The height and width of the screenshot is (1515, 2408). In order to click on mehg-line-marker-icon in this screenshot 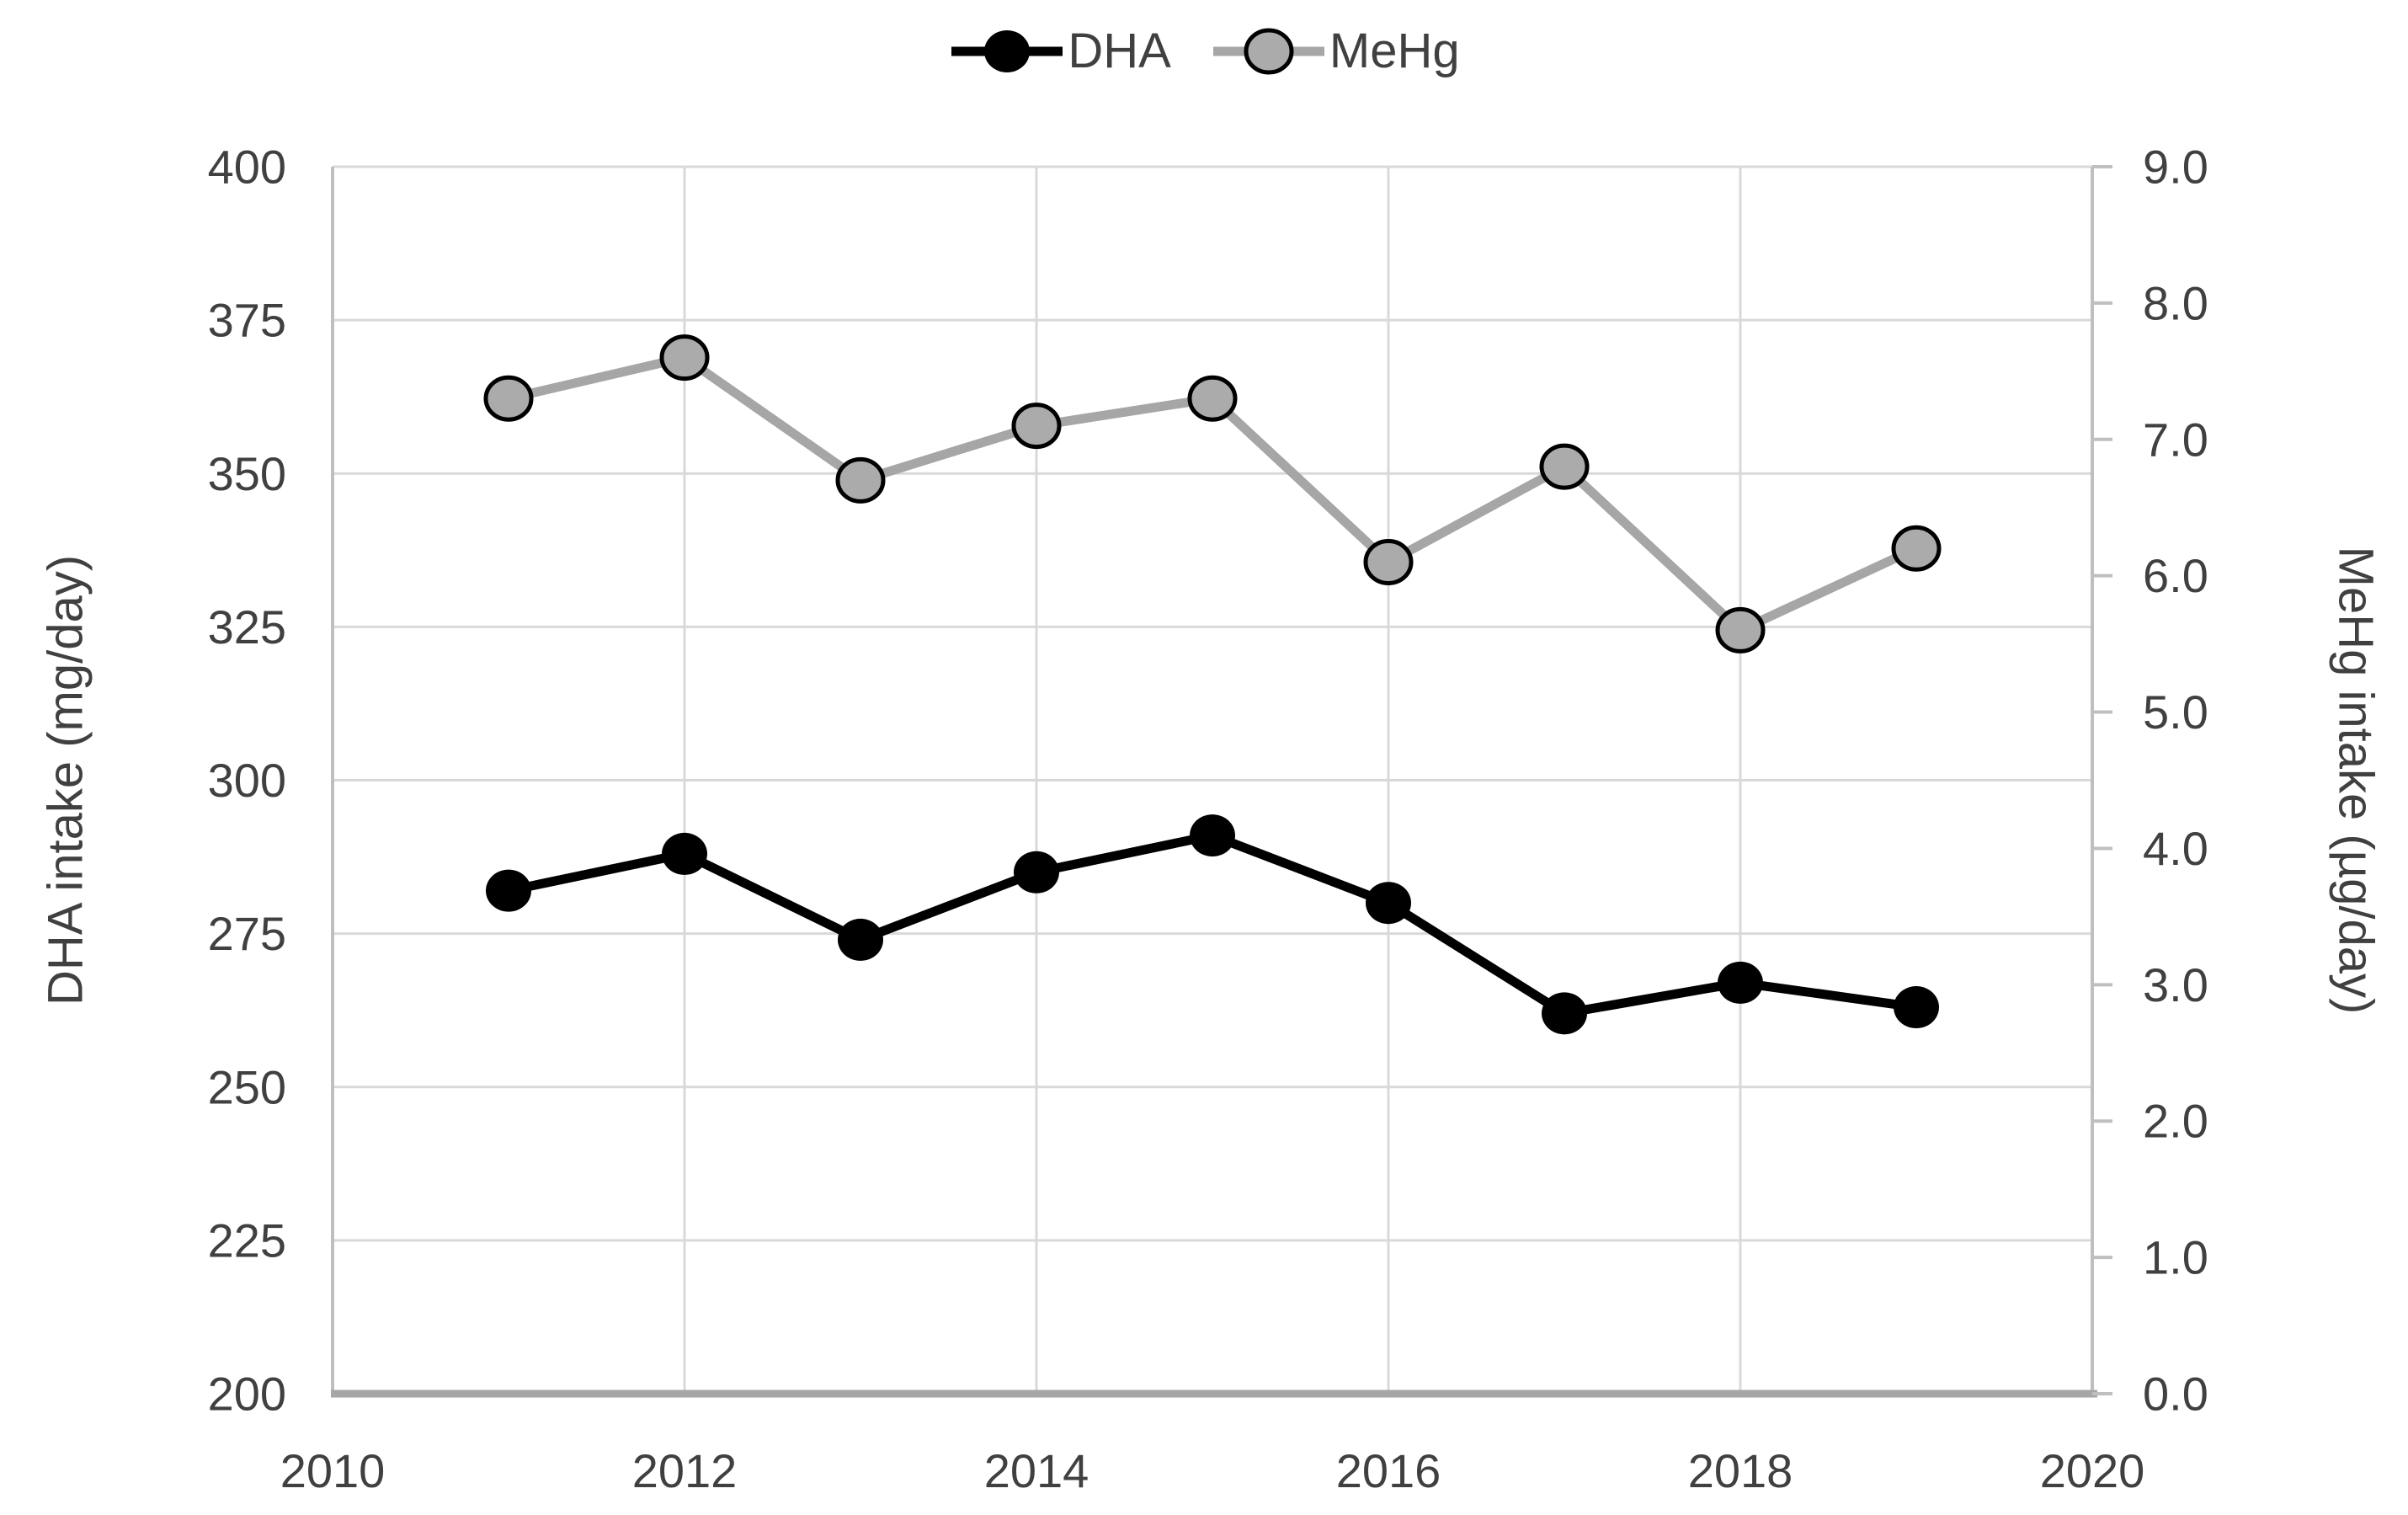, I will do `click(1269, 51)`.